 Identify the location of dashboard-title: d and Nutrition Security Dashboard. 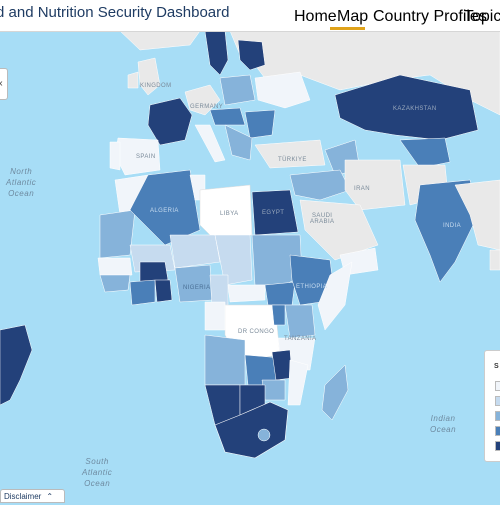
(115, 12).